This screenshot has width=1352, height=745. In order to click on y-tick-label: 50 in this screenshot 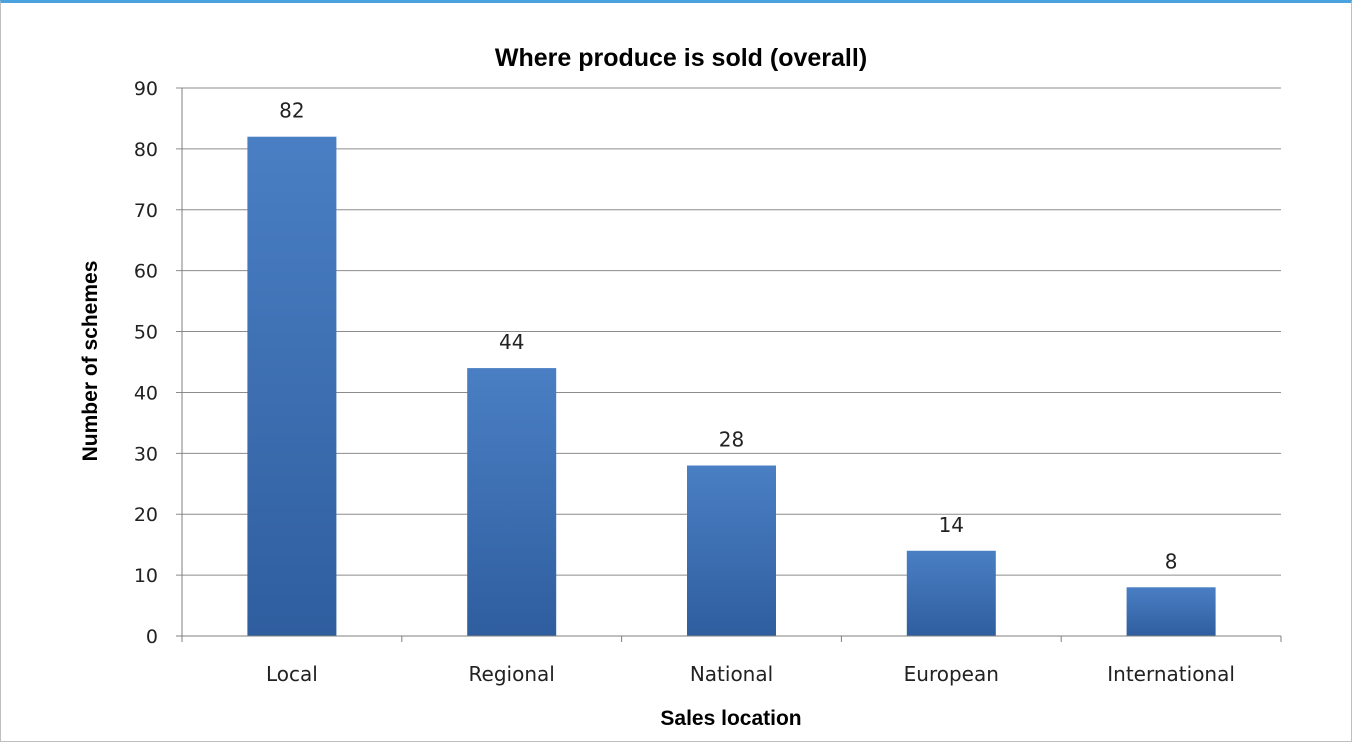, I will do `click(146, 333)`.